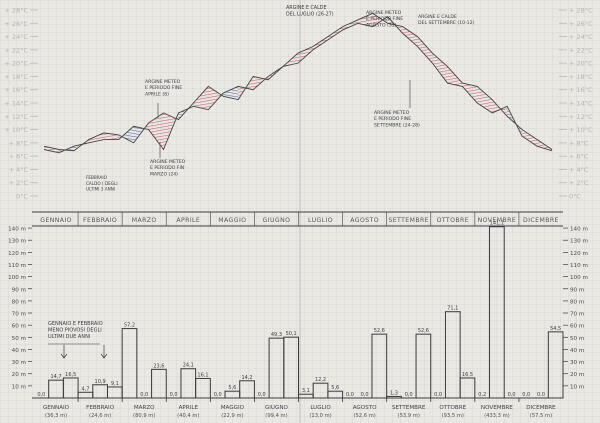  I want to click on month-label: AGOSTO, so click(364, 220).